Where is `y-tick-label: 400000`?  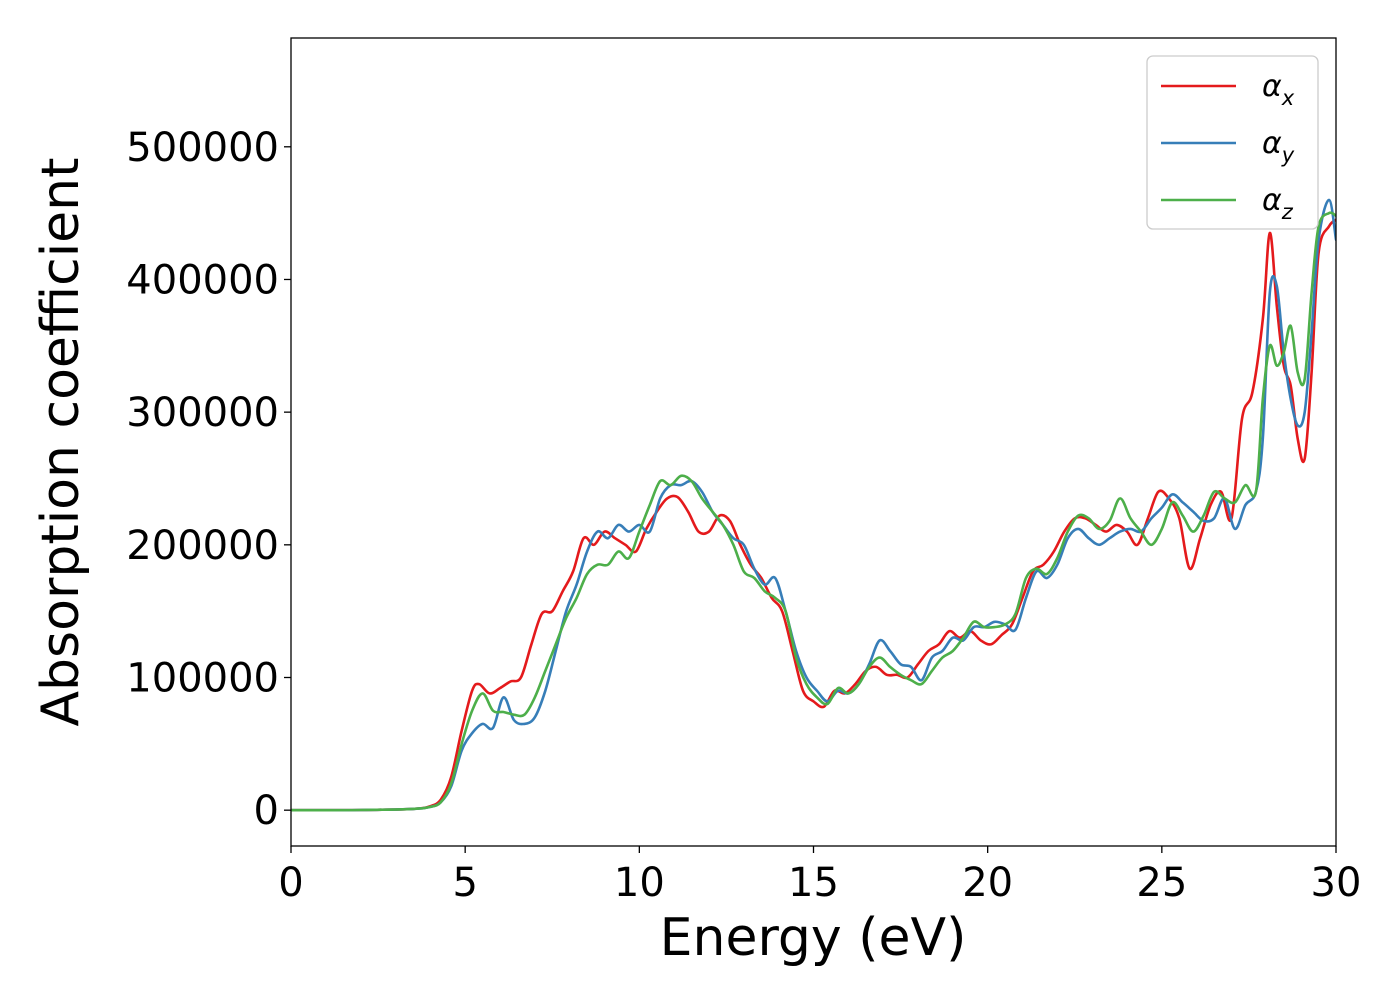 y-tick-label: 400000 is located at coordinates (202, 280).